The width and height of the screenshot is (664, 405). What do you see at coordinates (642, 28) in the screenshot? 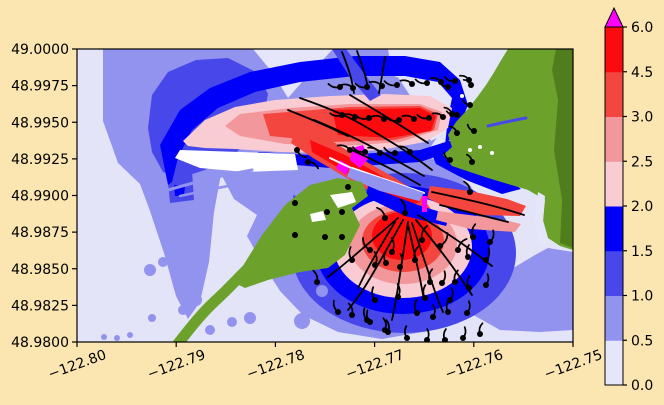
I see `colorbar-tick-label: 6.0` at bounding box center [642, 28].